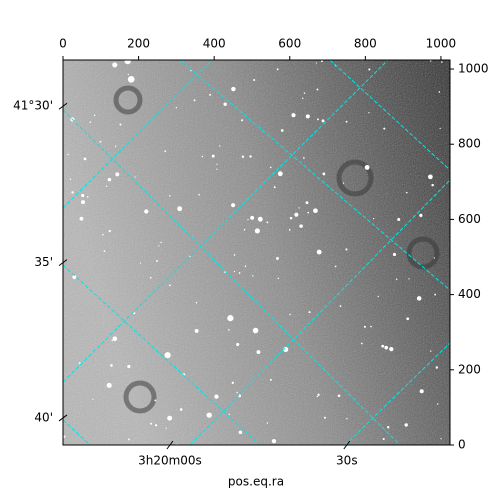  What do you see at coordinates (462, 445) in the screenshot?
I see `y-tick-label: 0` at bounding box center [462, 445].